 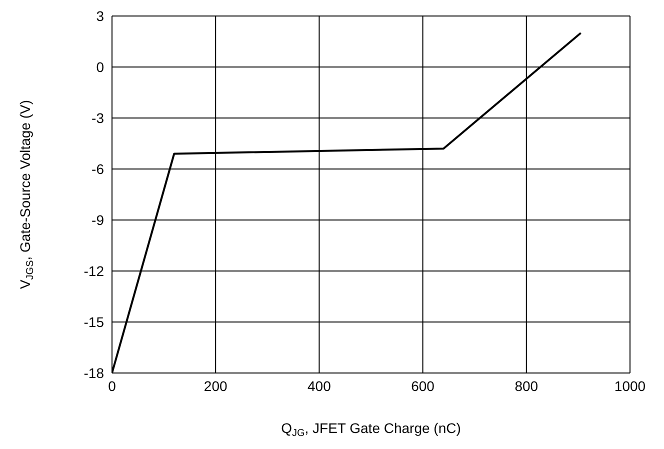 I want to click on x-axis-title: Q$_{JG}$, JFET Gate Charge (nC), so click(x=371, y=429).